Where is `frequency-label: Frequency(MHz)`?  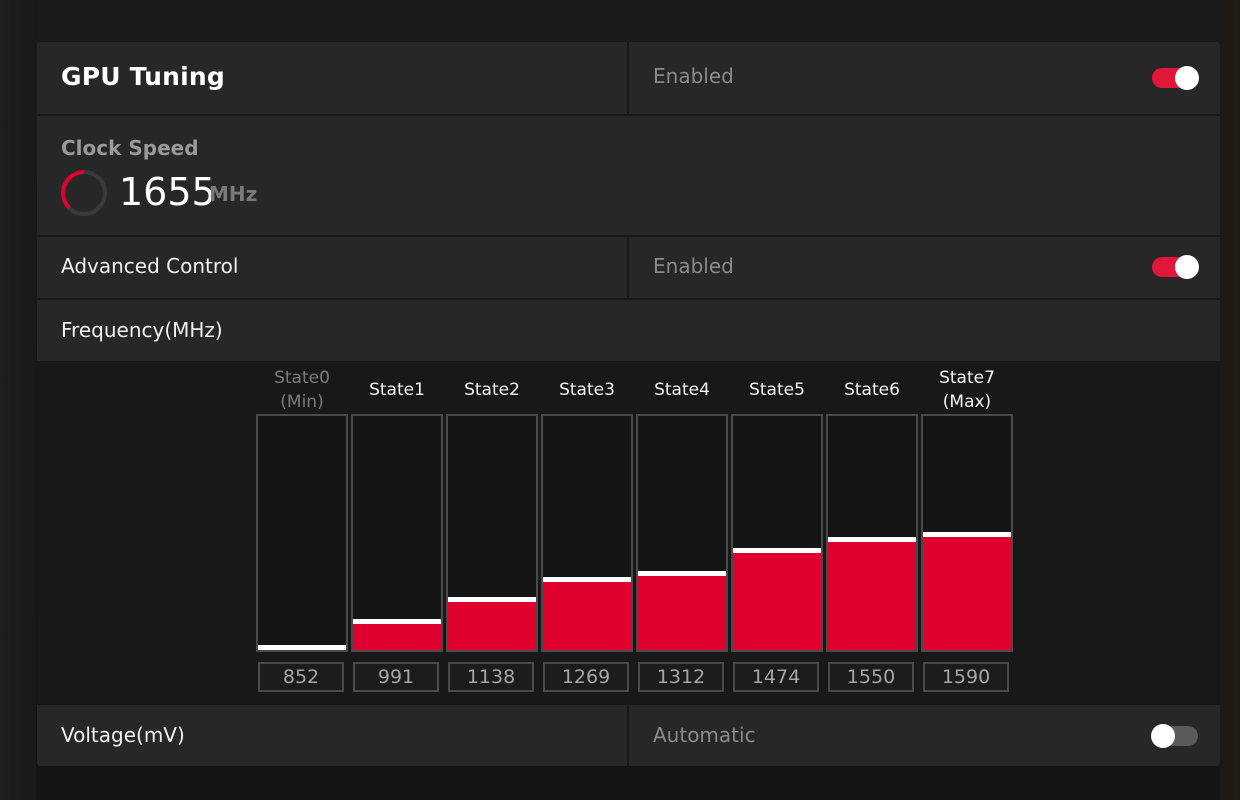 frequency-label: Frequency(MHz) is located at coordinates (142, 330).